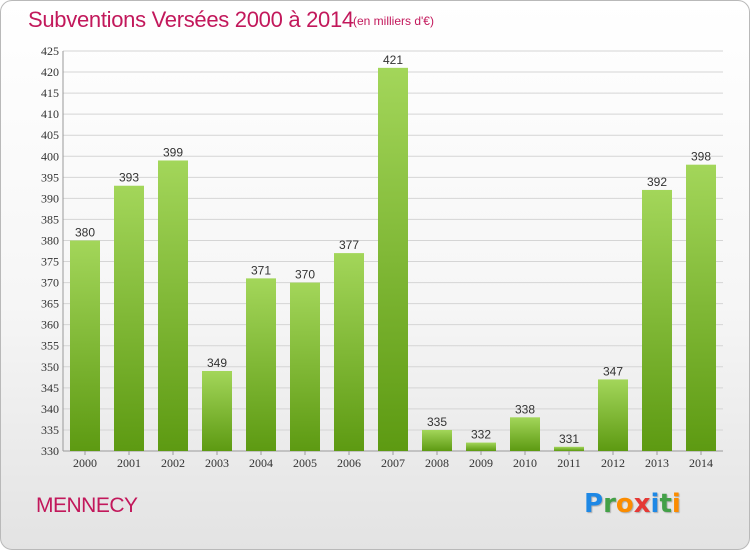  Describe the element at coordinates (393, 60) in the screenshot. I see `bar-value-label: 421` at that location.